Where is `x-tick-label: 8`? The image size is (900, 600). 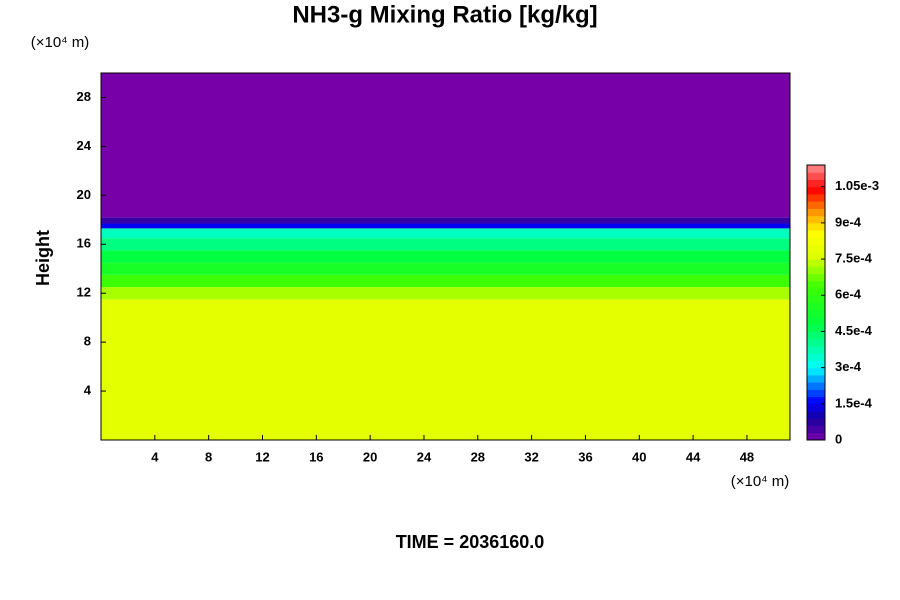 x-tick-label: 8 is located at coordinates (208, 456).